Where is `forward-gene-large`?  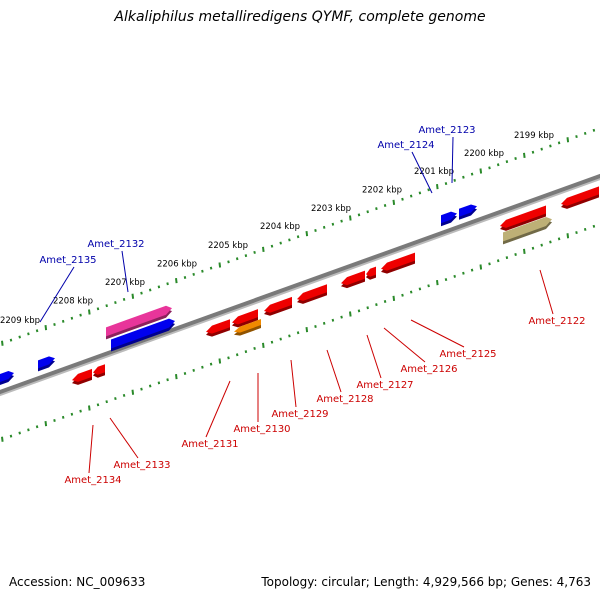 forward-gene-large is located at coordinates (143, 335).